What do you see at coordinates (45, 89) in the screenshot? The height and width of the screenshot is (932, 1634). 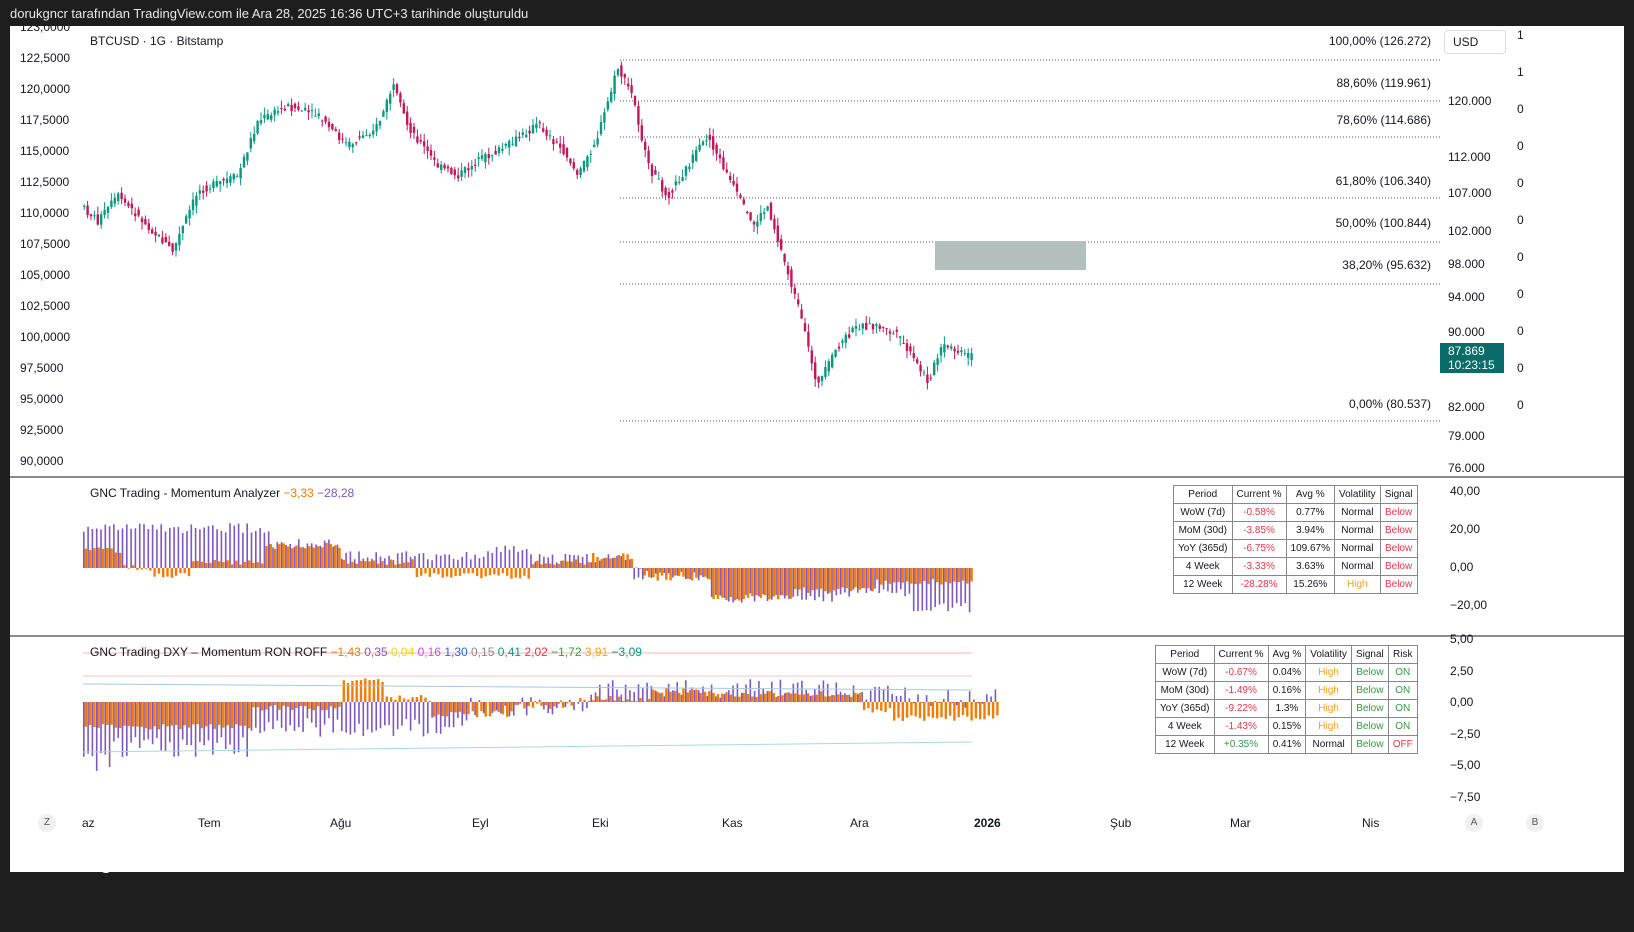 I see `left-axis-label: 120,0000` at bounding box center [45, 89].